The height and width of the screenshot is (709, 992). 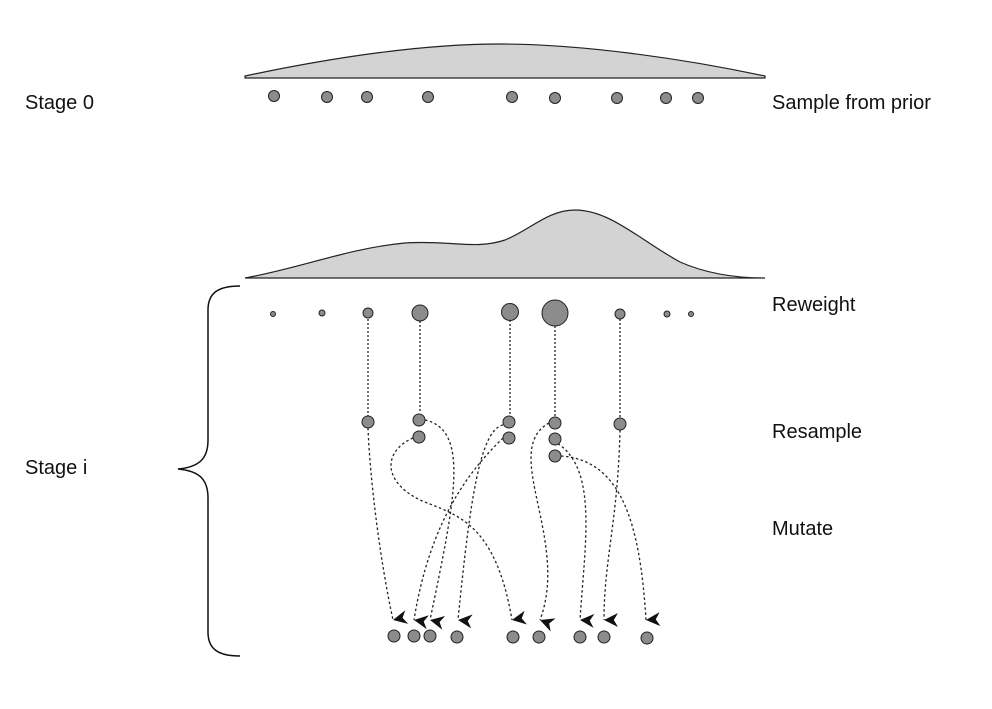 I want to click on mutate-arrows, so click(x=514, y=525).